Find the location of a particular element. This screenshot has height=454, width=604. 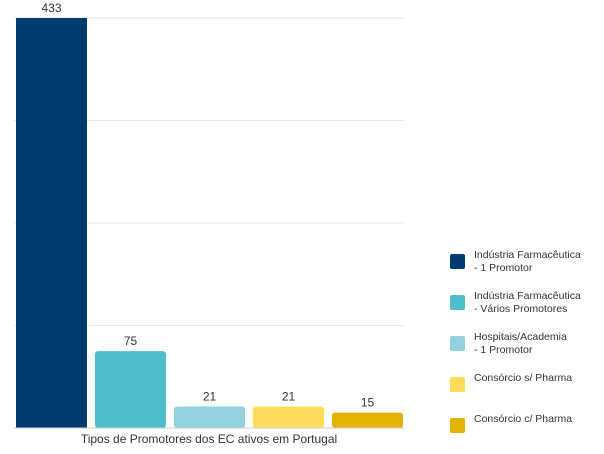

bar-value-label-5: 15 is located at coordinates (368, 403).